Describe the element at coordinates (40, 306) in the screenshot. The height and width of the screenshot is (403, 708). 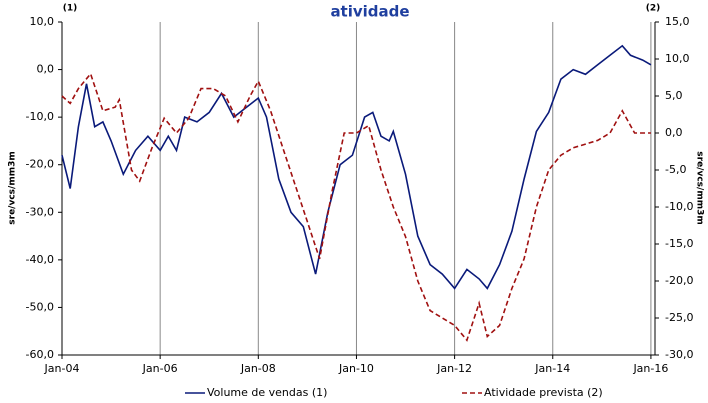
I see `y-tick-label: -50,0` at that location.